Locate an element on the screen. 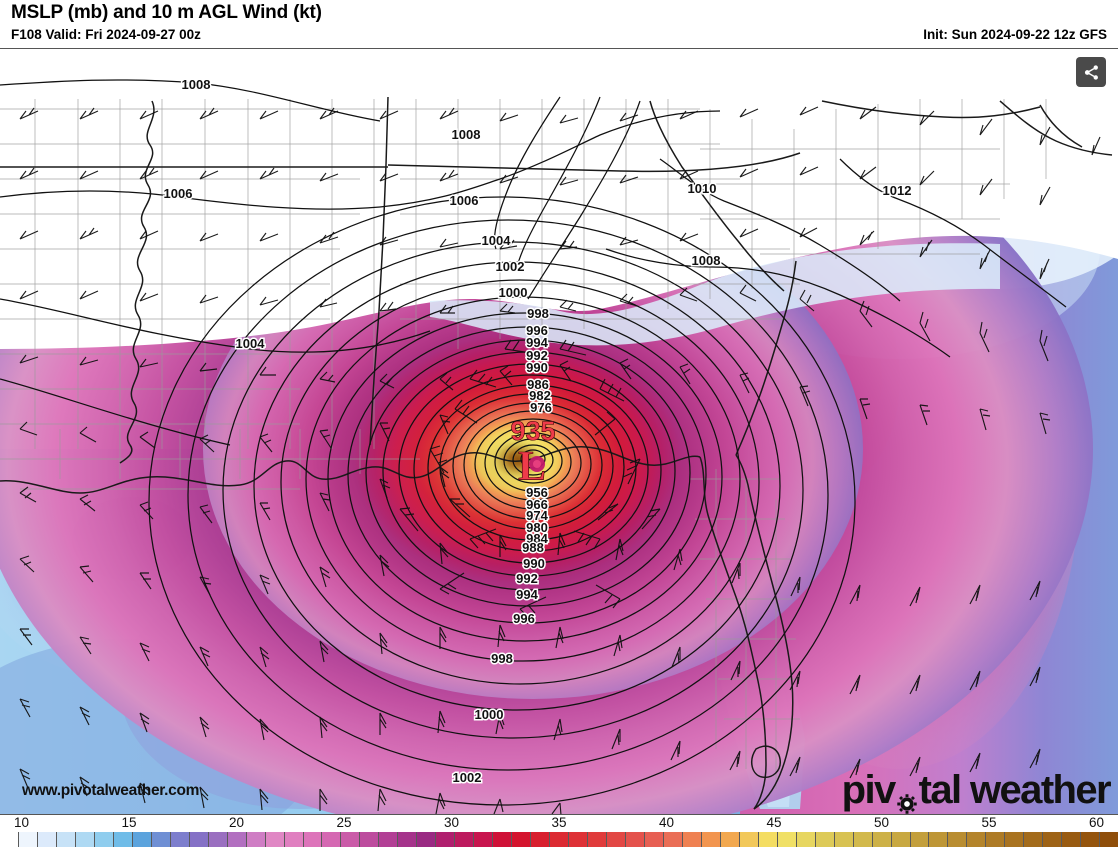 The height and width of the screenshot is (853, 1118). isobar-label: 1010 is located at coordinates (702, 189).